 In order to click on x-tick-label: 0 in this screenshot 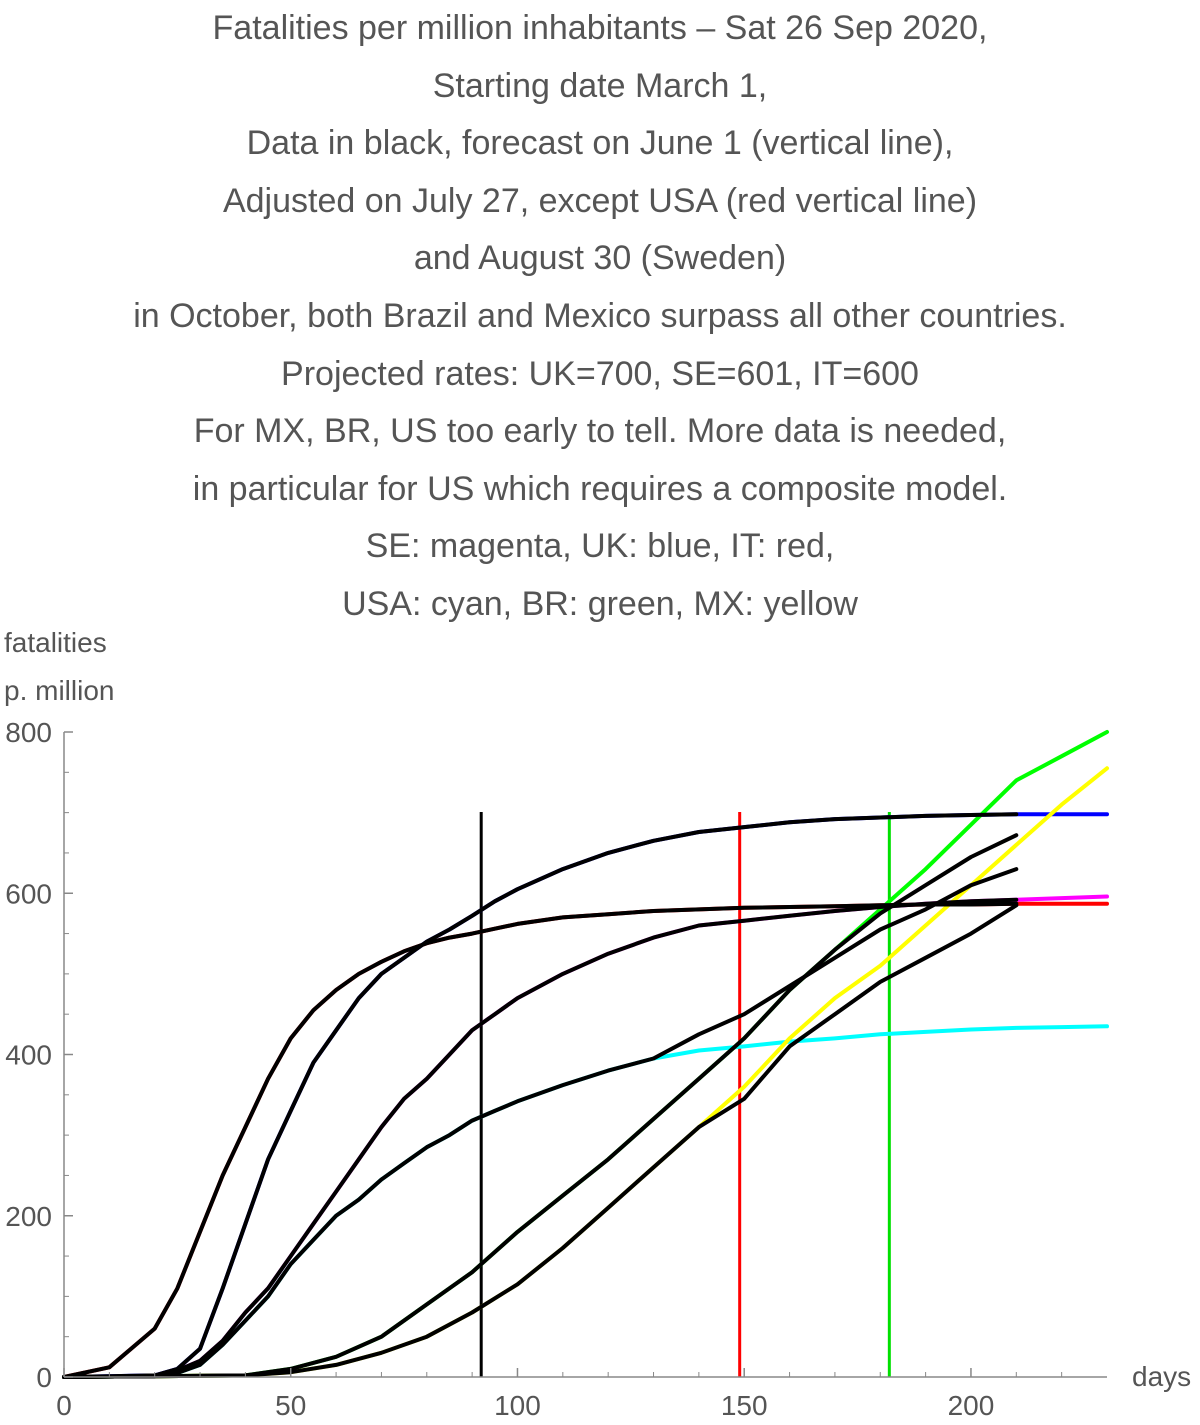, I will do `click(64, 1405)`.